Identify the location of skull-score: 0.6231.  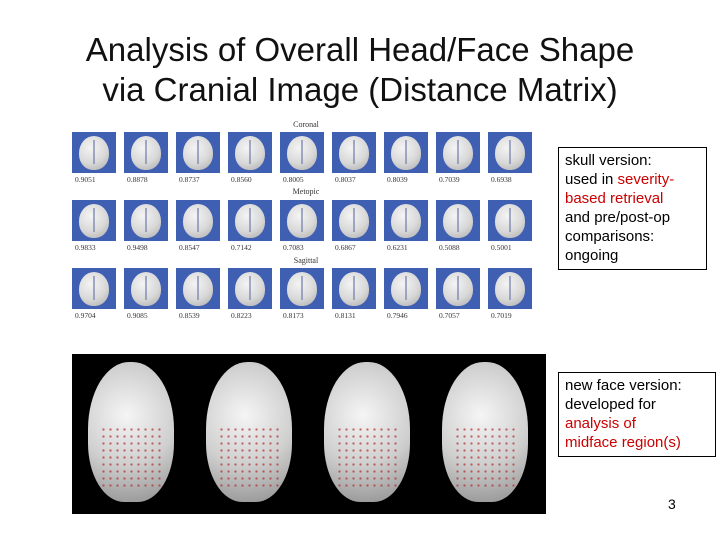
(397, 247).